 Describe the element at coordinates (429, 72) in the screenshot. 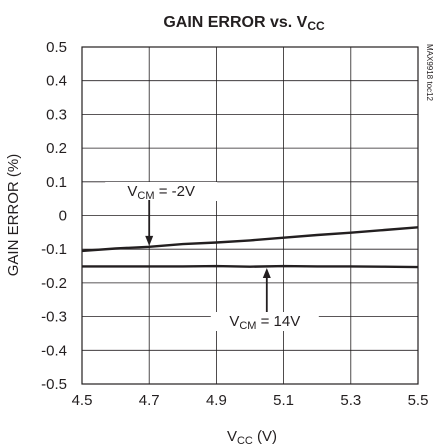

I see `part-number-note: MAX9918 toc12` at that location.